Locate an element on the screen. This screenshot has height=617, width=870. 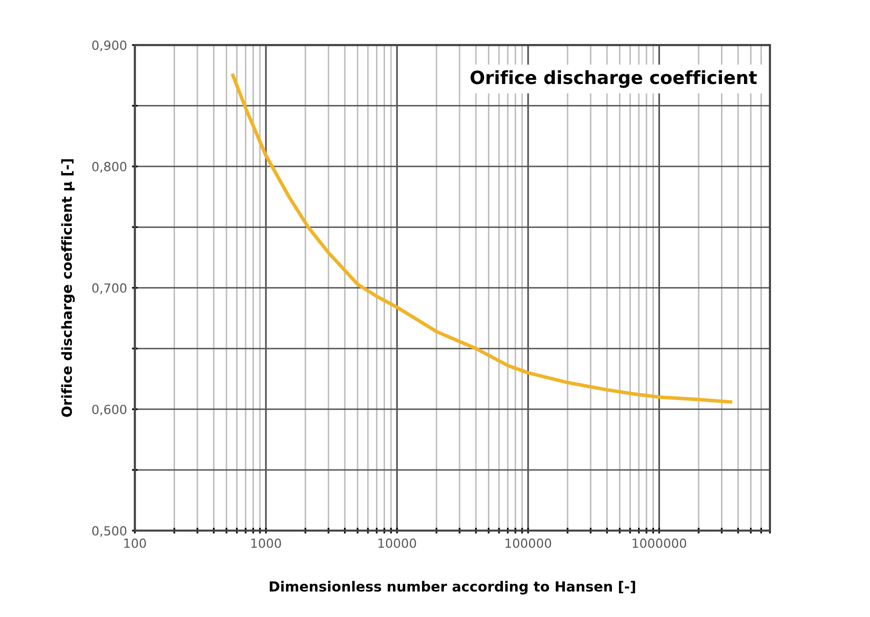
y-tick-label: 0,500 is located at coordinates (109, 531).